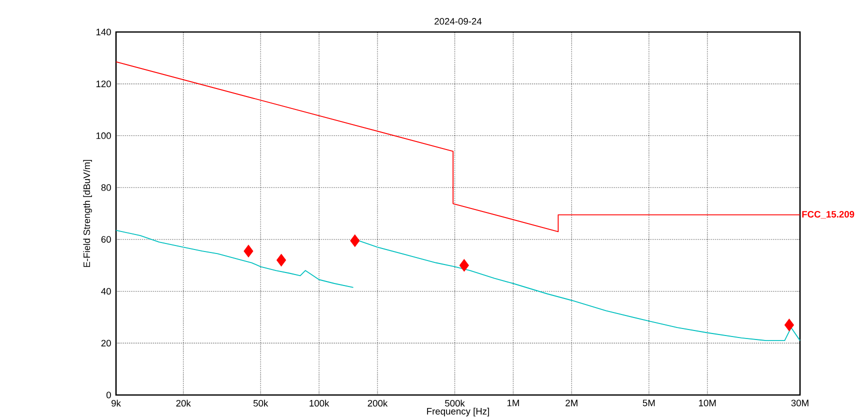 The width and height of the screenshot is (861, 419). Describe the element at coordinates (106, 343) in the screenshot. I see `y-tick-label: 20` at that location.